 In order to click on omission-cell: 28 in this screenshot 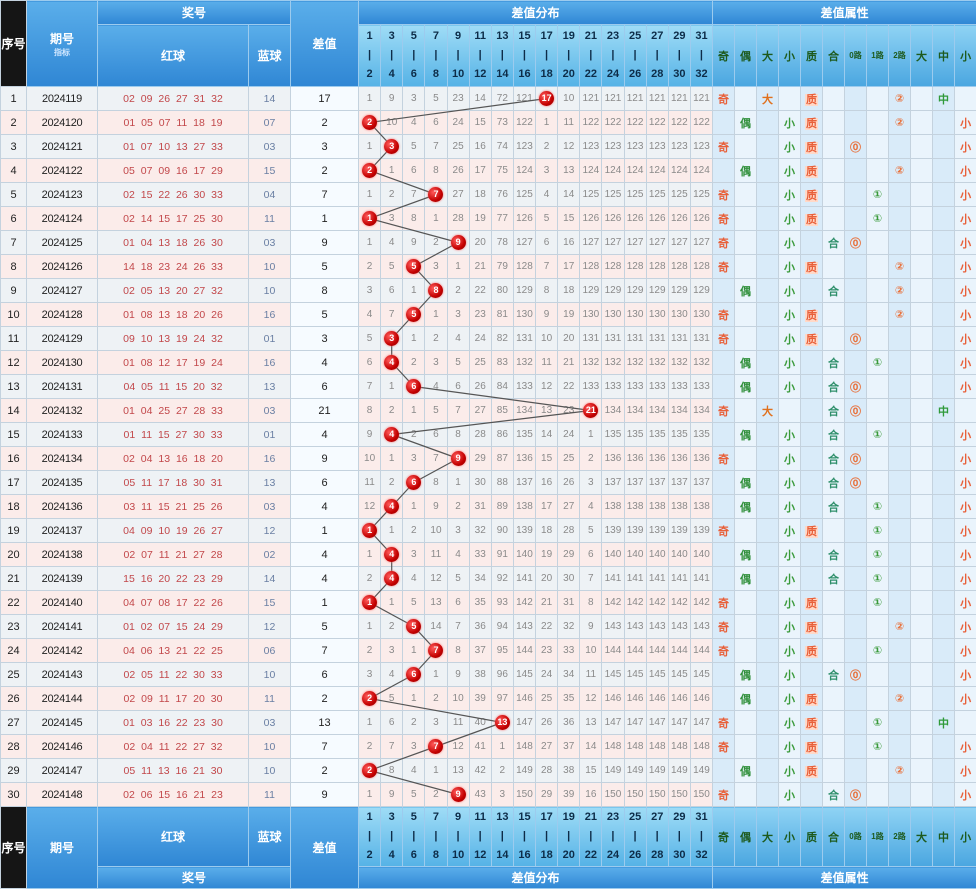, I will do `click(480, 435)`.